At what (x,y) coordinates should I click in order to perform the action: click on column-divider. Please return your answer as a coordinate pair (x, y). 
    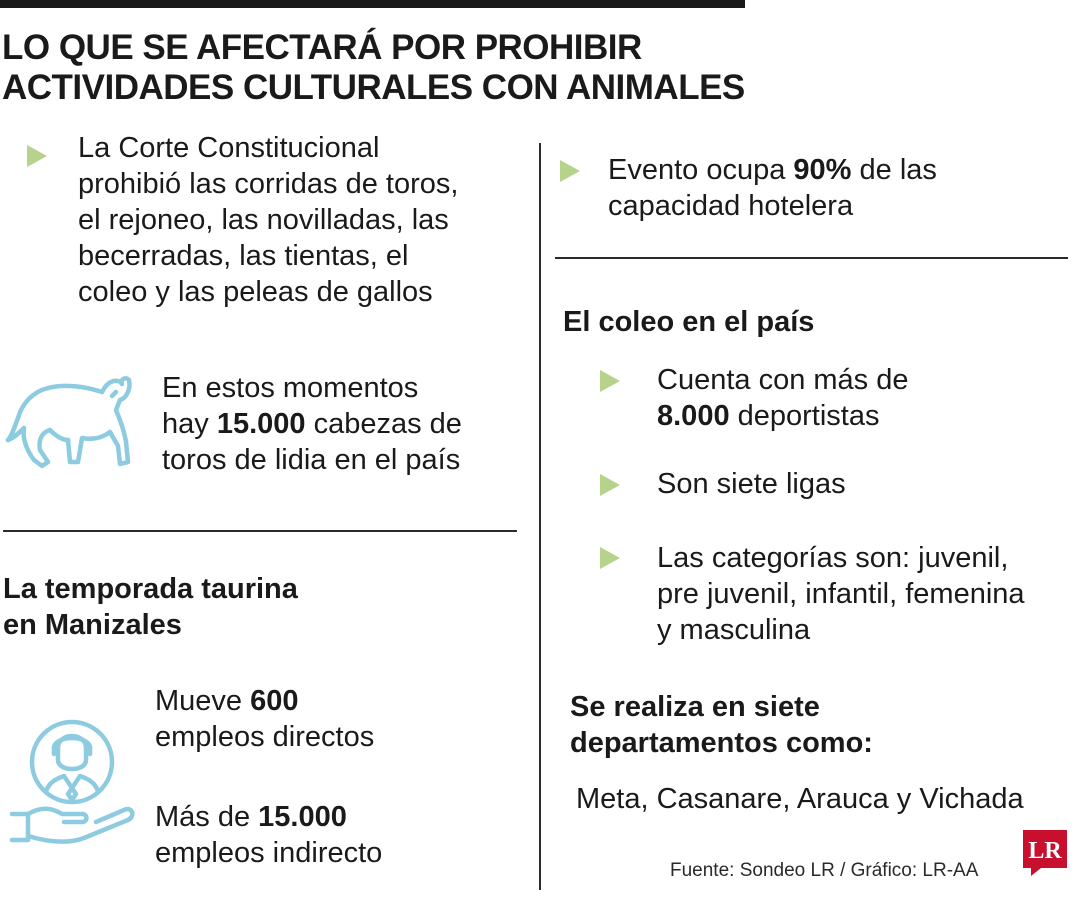
    Looking at the image, I should click on (540, 516).